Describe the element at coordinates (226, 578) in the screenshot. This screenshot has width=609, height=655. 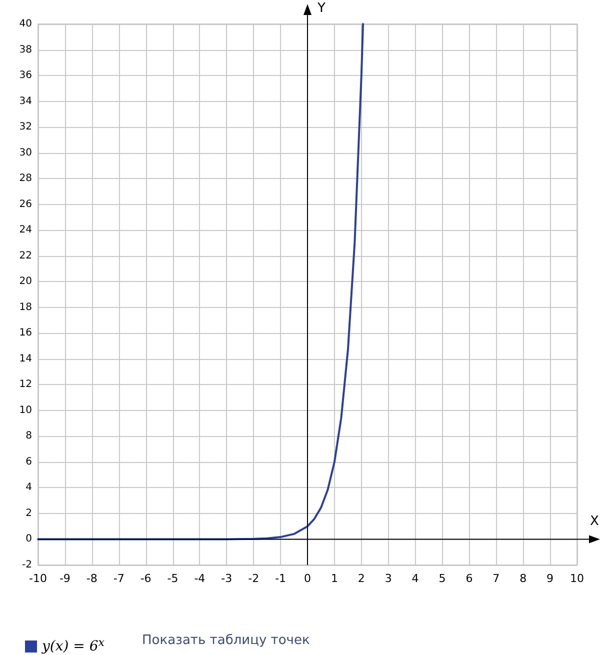
I see `x-tick-label: -3` at that location.